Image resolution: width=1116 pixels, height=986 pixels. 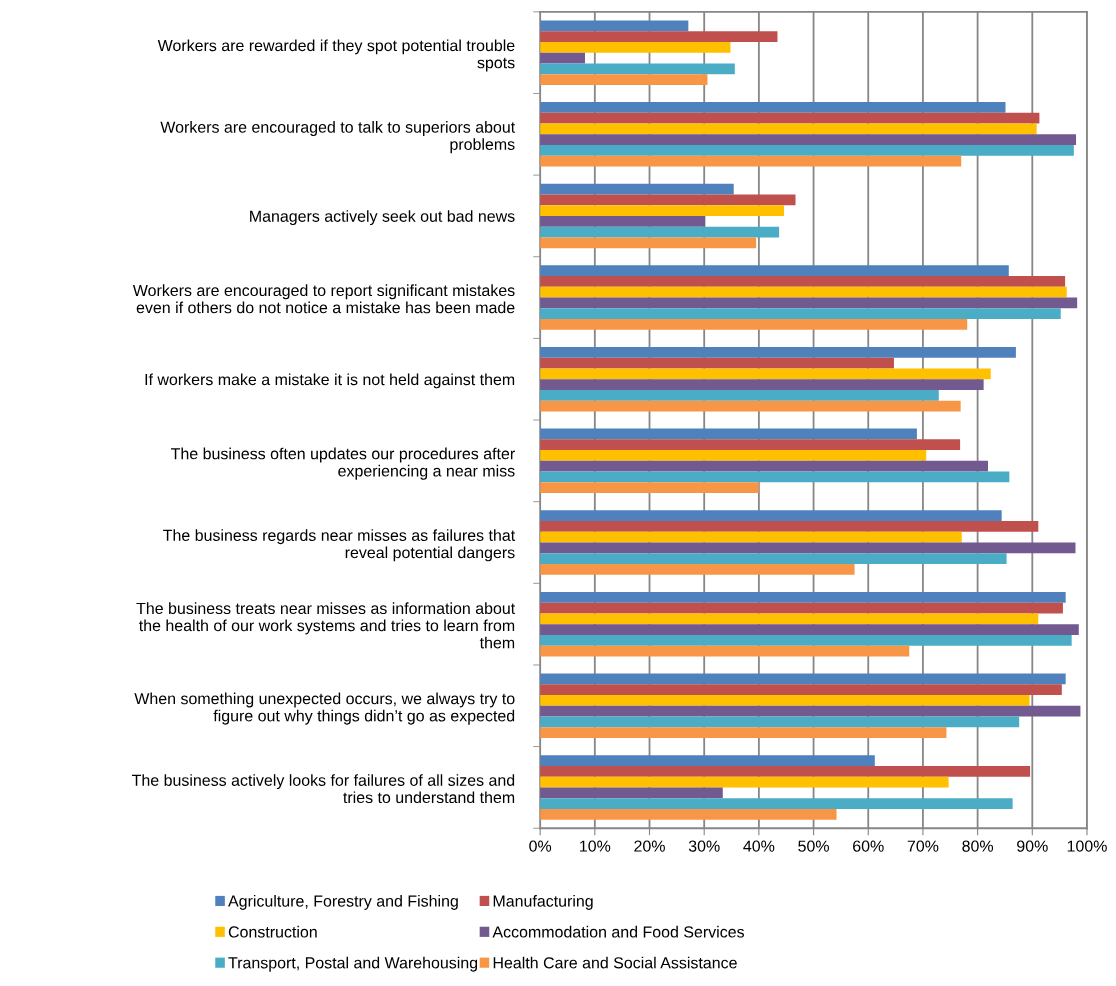 What do you see at coordinates (759, 846) in the screenshot?
I see `x-tick-label: 40%` at bounding box center [759, 846].